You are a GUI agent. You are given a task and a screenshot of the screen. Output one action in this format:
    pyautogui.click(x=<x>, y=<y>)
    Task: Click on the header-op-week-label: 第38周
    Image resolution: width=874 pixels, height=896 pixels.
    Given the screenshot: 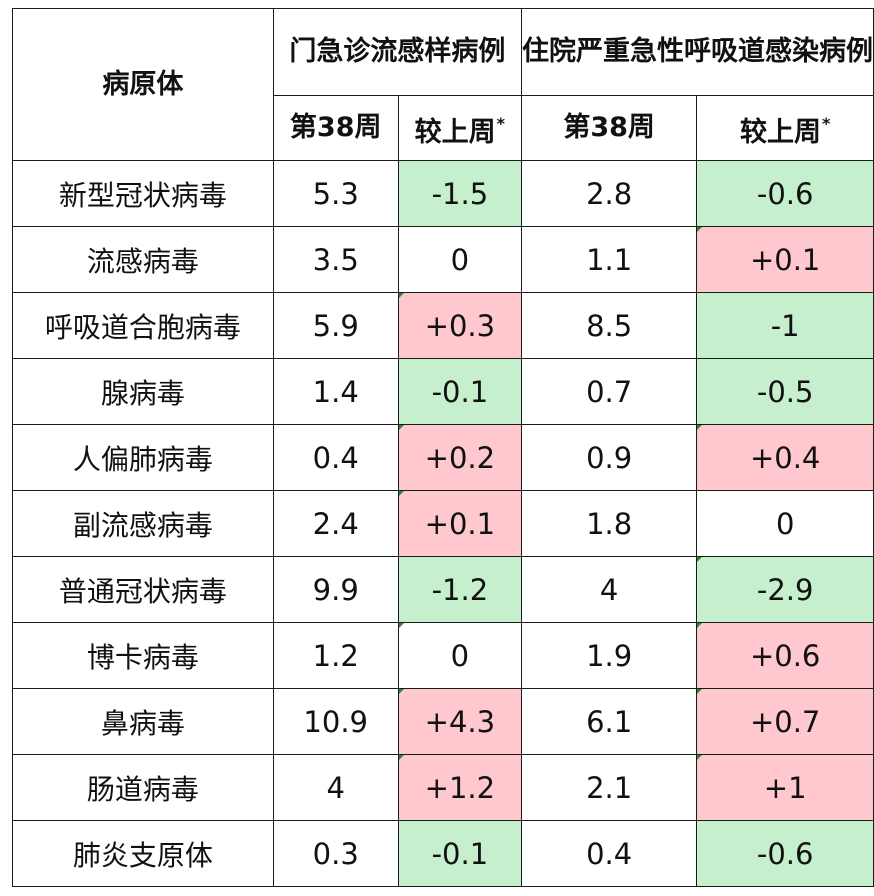 What is the action you would take?
    pyautogui.click(x=335, y=127)
    